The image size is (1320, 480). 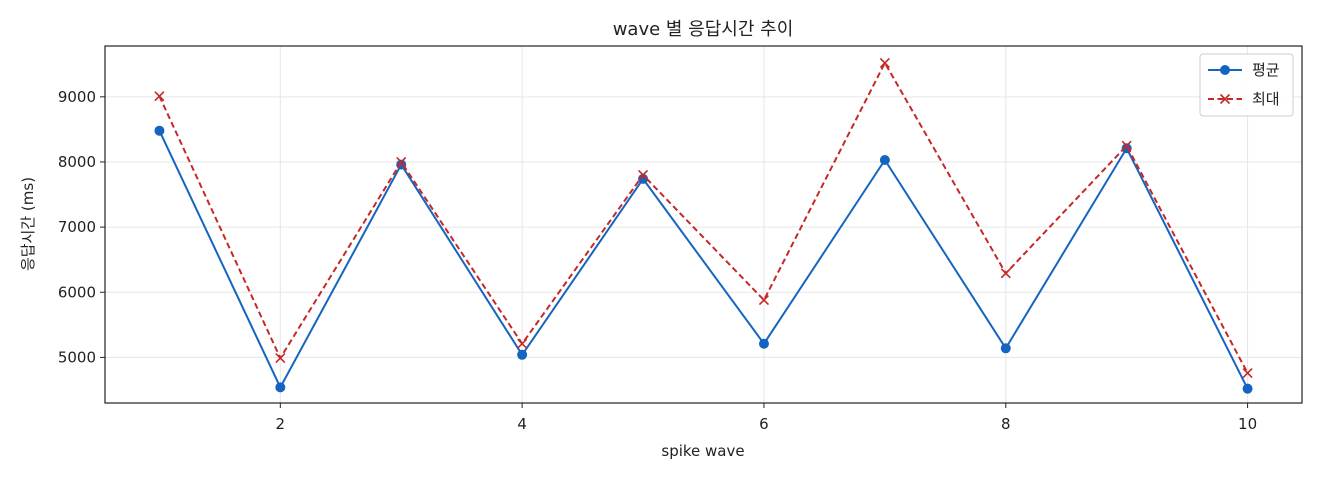 What do you see at coordinates (77, 357) in the screenshot?
I see `y-tick-label: 5000` at bounding box center [77, 357].